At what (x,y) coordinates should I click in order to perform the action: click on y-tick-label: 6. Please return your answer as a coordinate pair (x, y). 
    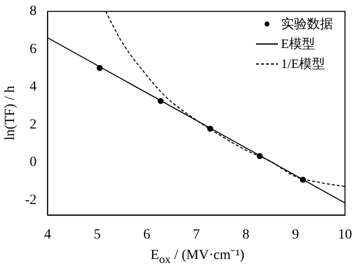
    Looking at the image, I should click on (33, 49).